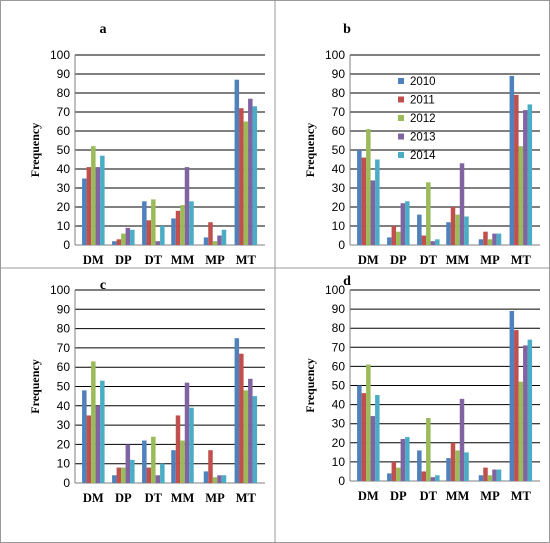  What do you see at coordinates (359, 433) in the screenshot?
I see `bar-dm-2010` at bounding box center [359, 433].